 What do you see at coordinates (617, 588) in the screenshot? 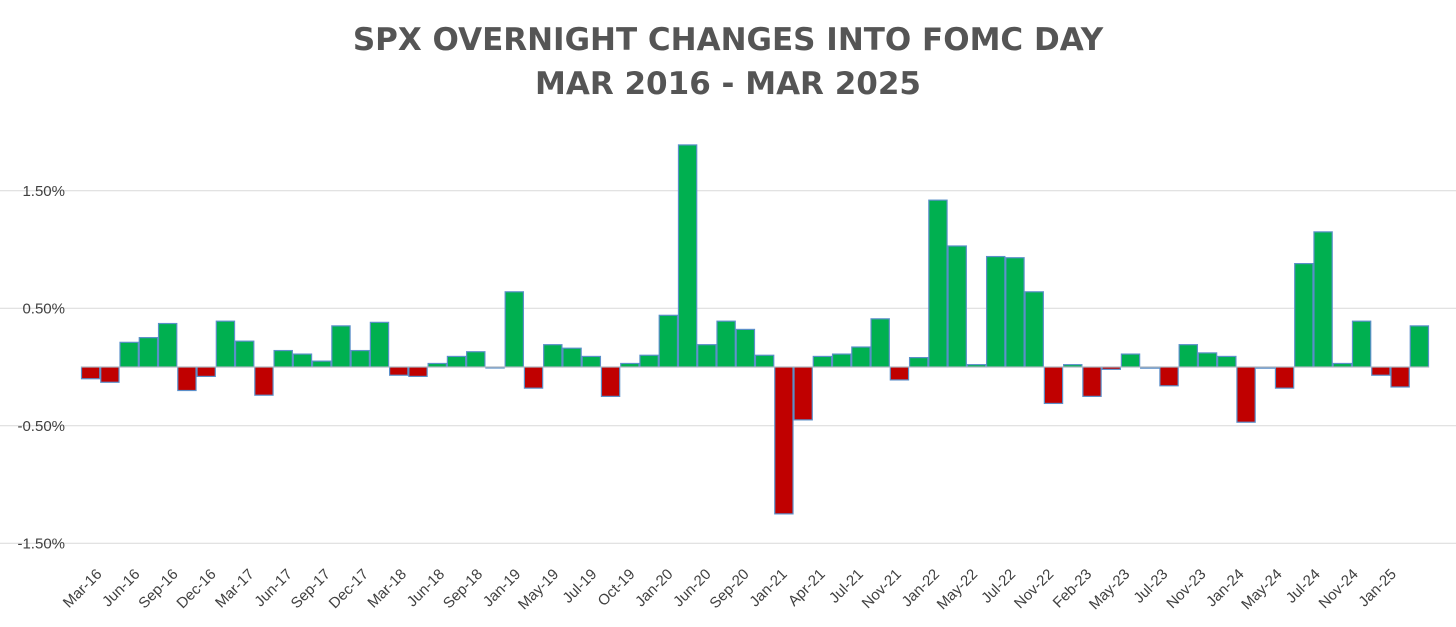
I see `x-tick-label: Oct-19` at bounding box center [617, 588].